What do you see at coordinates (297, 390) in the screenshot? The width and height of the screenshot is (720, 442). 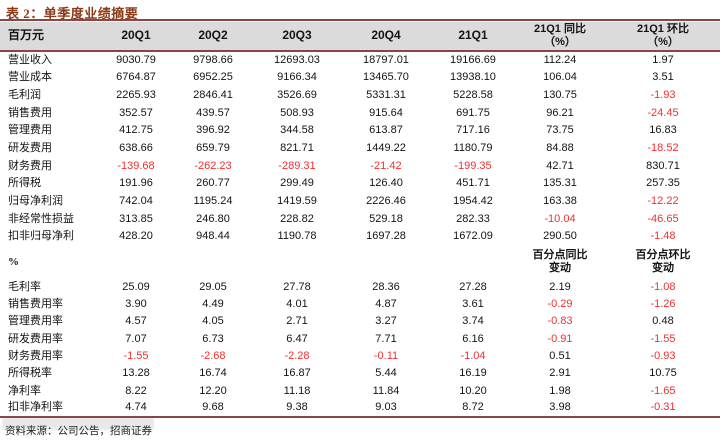 I see `value-cell: 11.18` at bounding box center [297, 390].